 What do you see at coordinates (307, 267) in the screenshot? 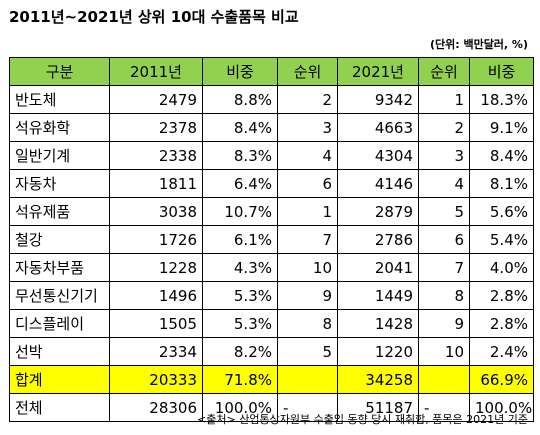
I see `cell-2011-rank: 10` at bounding box center [307, 267].